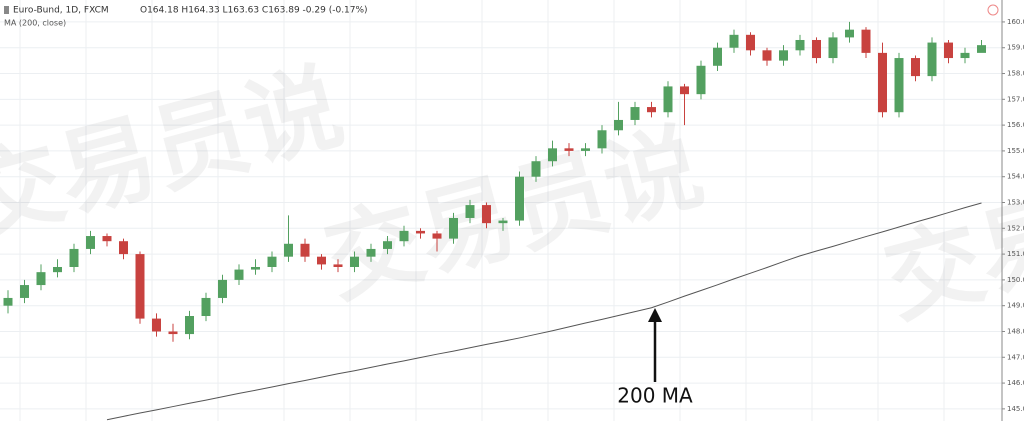 This screenshot has width=1024, height=421. Describe the element at coordinates (1015, 409) in the screenshot. I see `y-tick-label: 145.00` at that location.